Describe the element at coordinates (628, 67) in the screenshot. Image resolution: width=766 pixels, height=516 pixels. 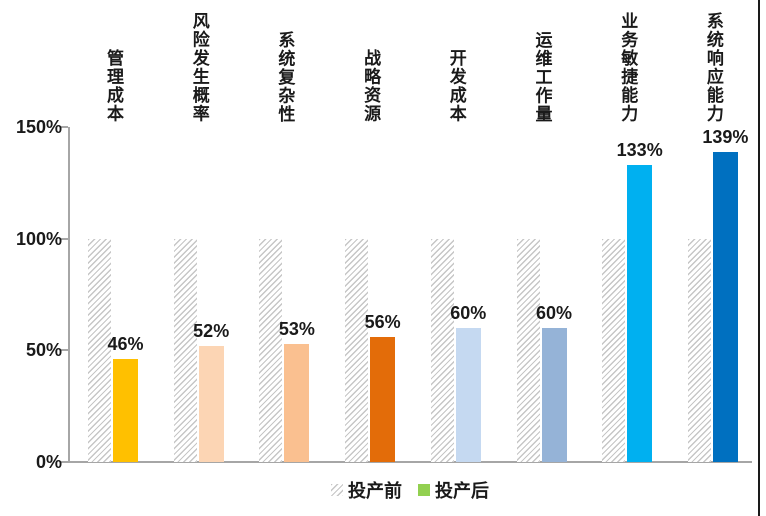
I see `category-label: 业务敏捷能力` at that location.